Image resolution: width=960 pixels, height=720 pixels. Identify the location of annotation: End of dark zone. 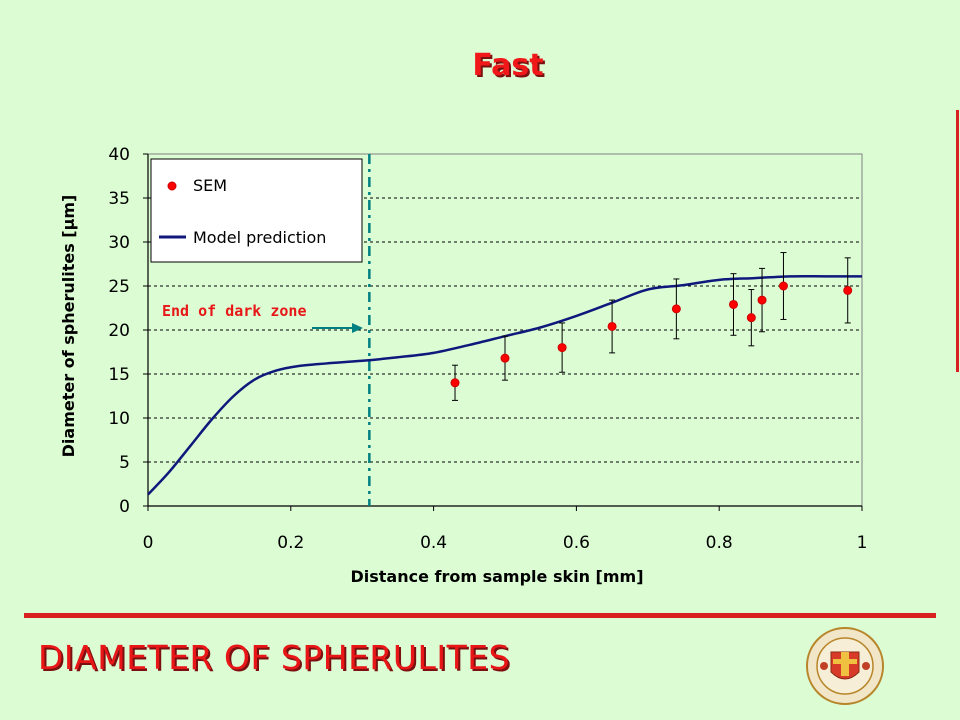
(262, 317).